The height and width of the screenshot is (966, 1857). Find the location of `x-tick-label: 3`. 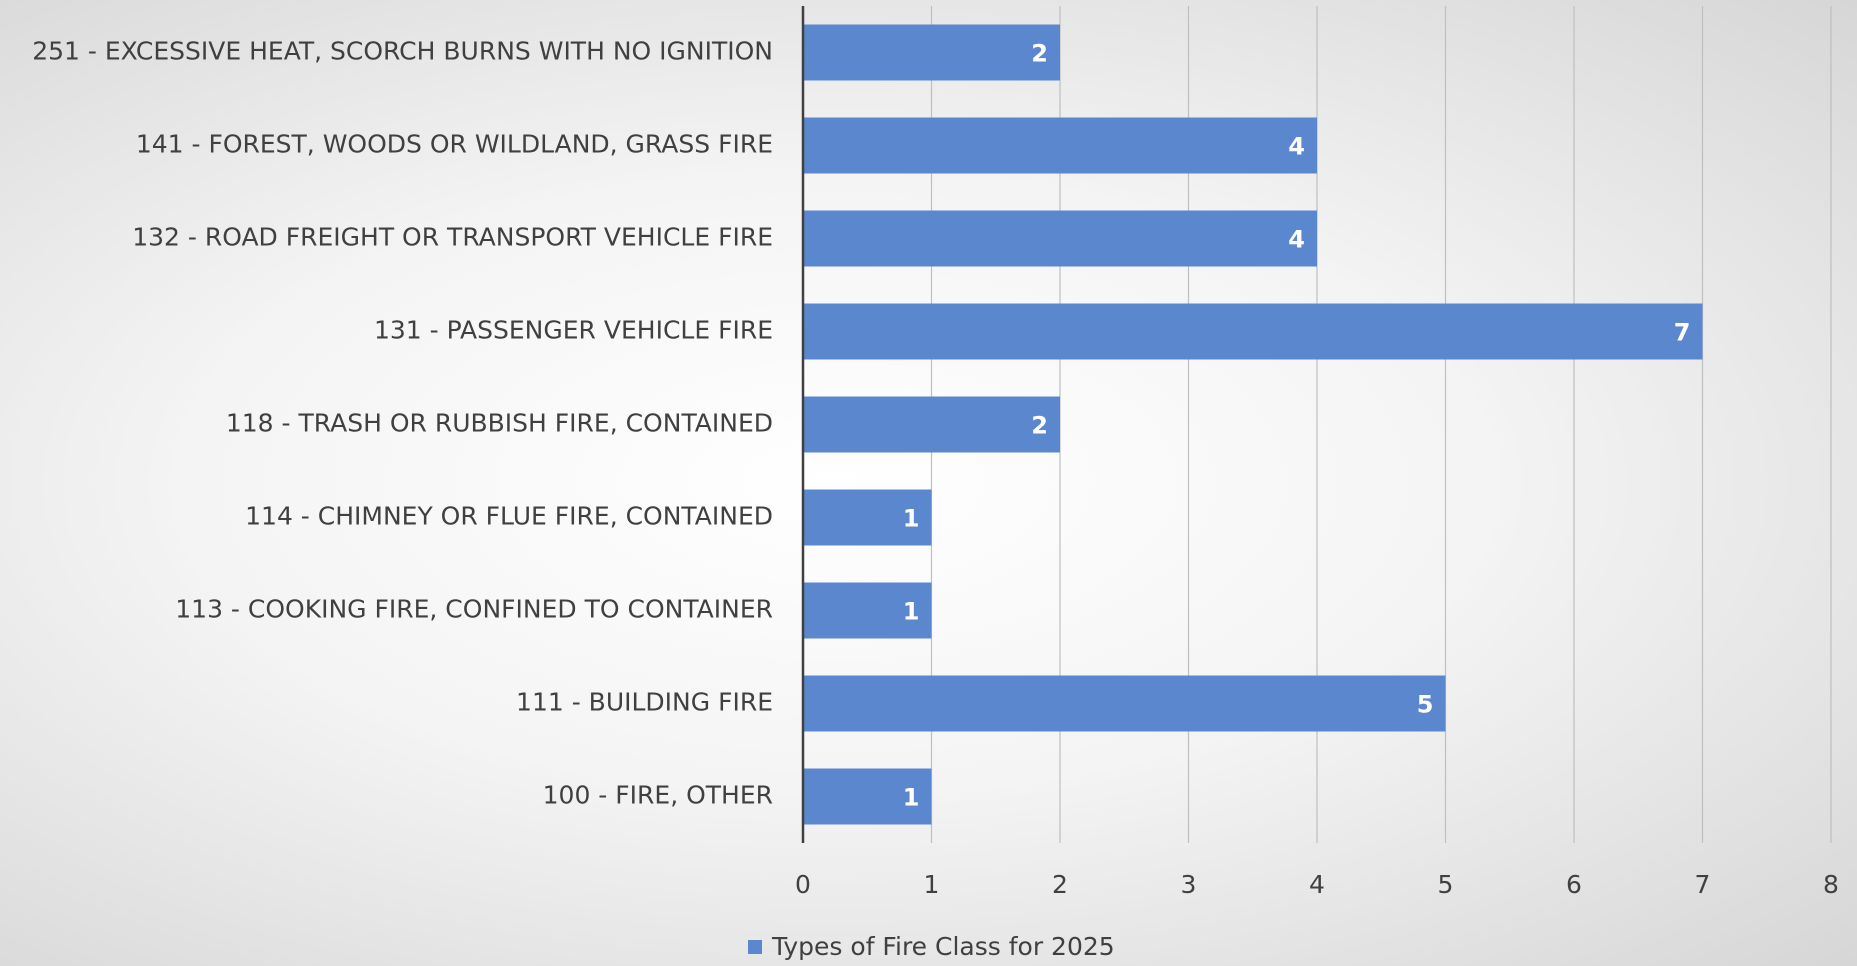

x-tick-label: 3 is located at coordinates (1189, 884).